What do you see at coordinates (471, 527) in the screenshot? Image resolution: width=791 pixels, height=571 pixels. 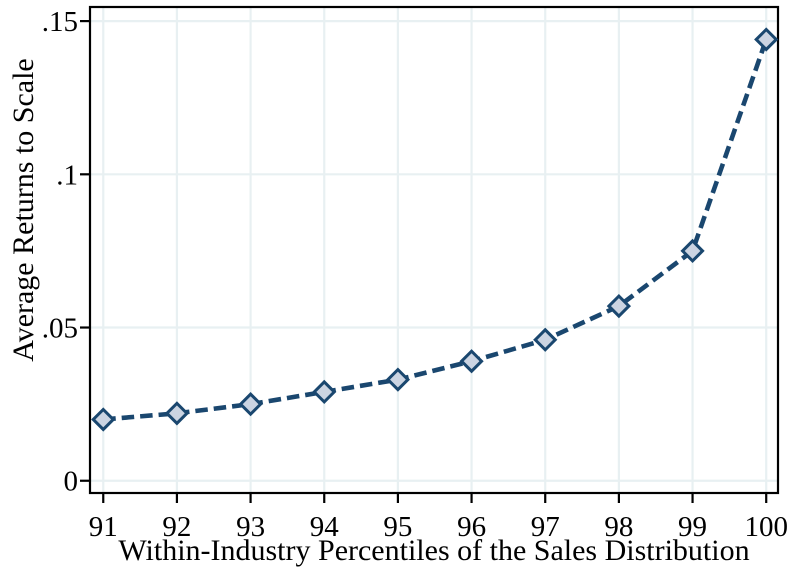 I see `x-tick-label: 96` at bounding box center [471, 527].